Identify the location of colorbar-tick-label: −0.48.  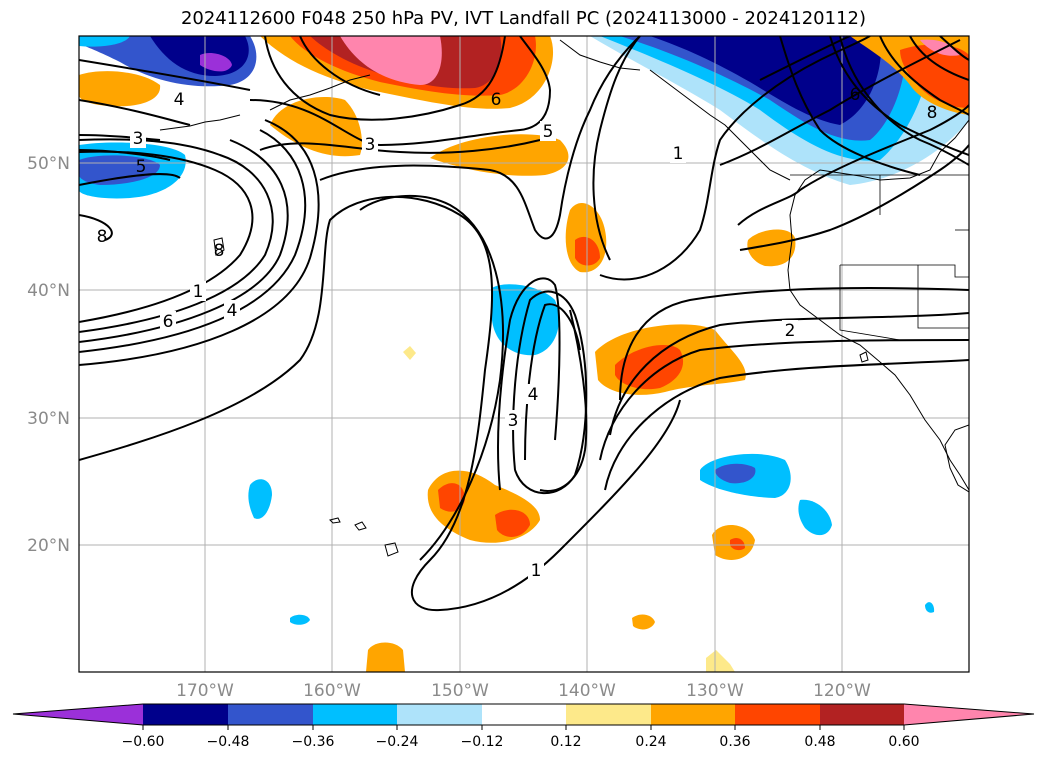
(228, 742).